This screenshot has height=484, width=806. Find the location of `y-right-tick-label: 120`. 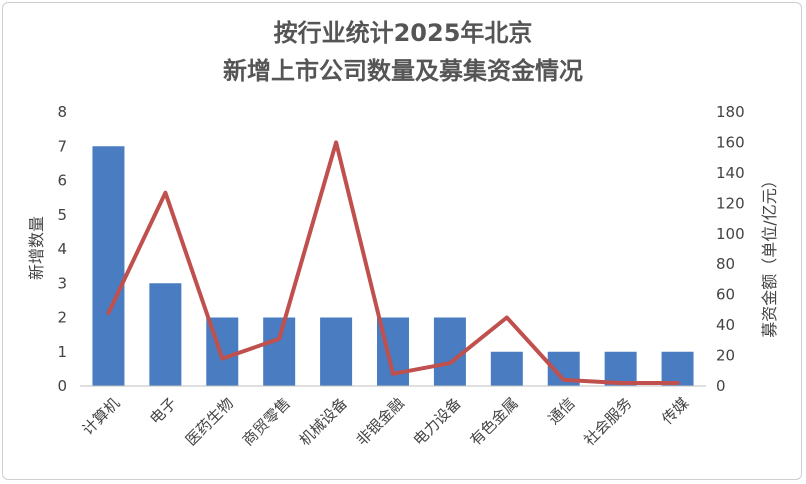

y-right-tick-label: 120 is located at coordinates (730, 203).